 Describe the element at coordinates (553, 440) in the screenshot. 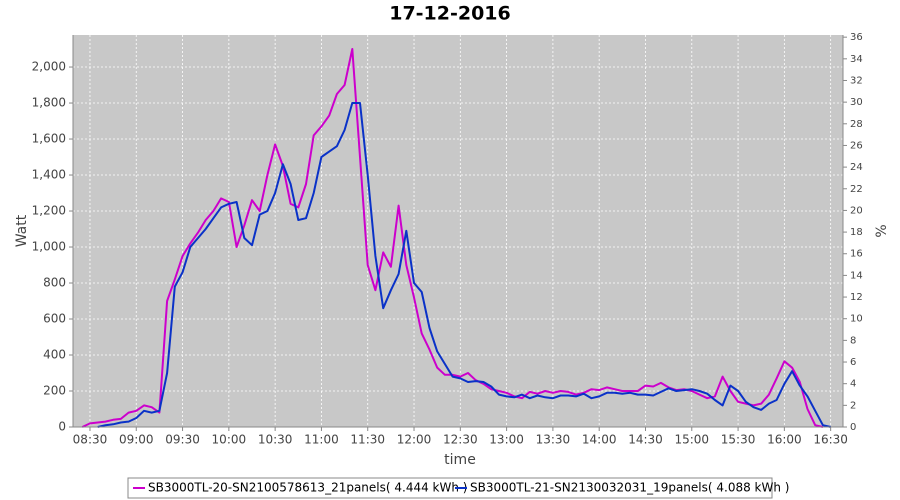

I see `x-tick-label: 13:30` at that location.